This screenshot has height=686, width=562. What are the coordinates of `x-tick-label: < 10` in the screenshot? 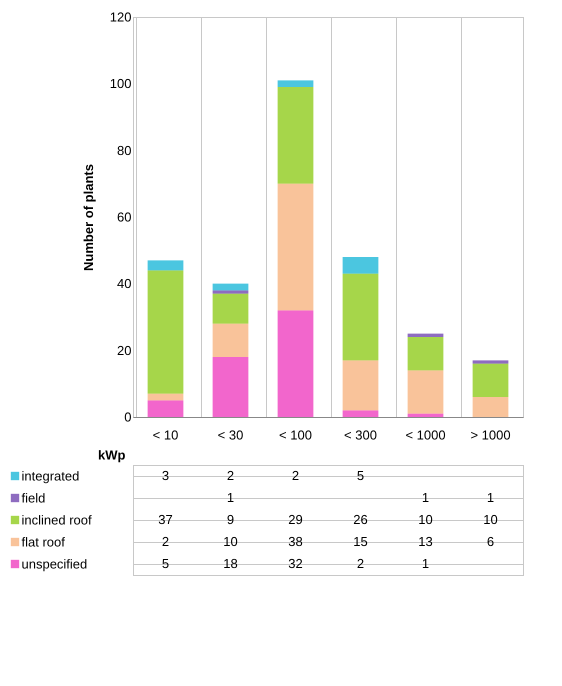 It's located at (165, 435).